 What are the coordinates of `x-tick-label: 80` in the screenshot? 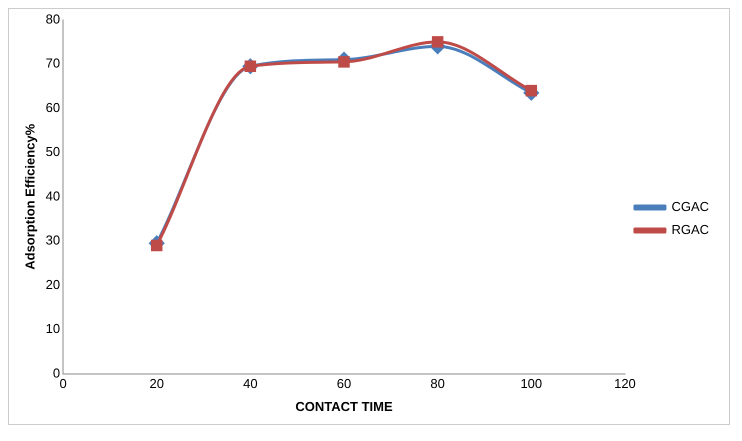 It's located at (437, 384).